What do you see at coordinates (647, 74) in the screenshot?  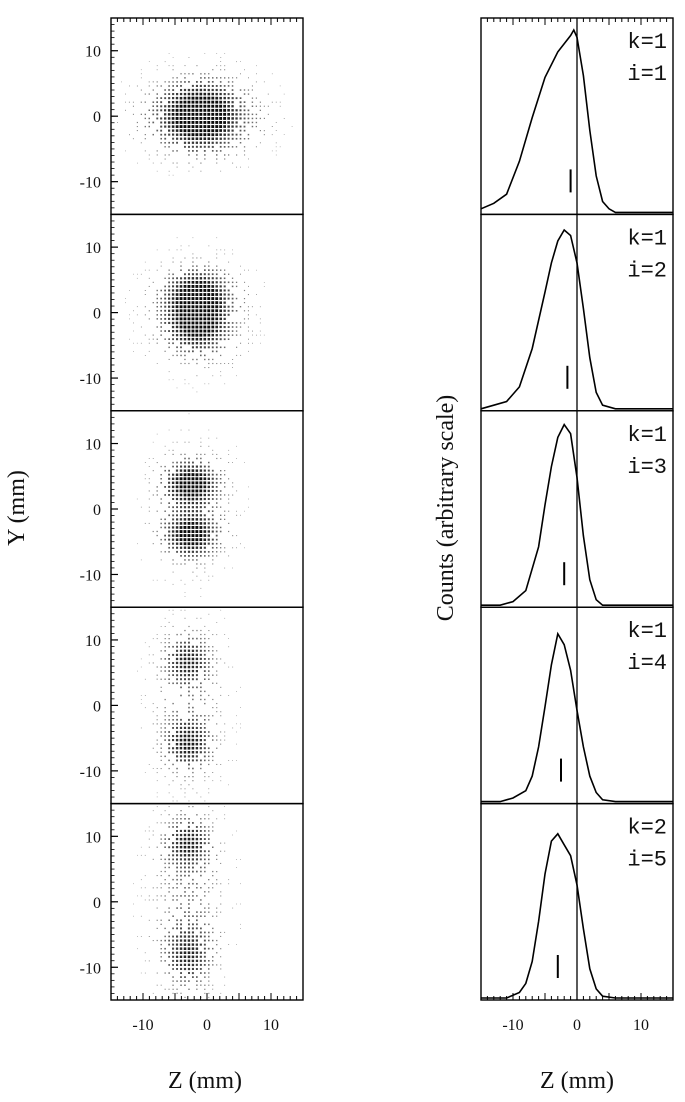 I see `panel-label-i: i=1` at bounding box center [647, 74].